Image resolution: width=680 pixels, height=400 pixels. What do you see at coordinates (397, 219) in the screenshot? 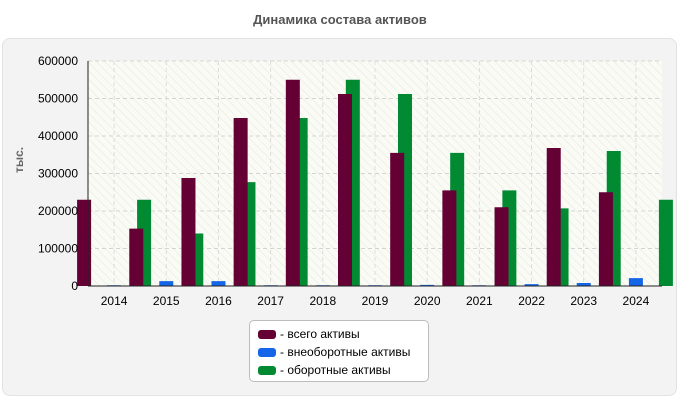
I see `bar-2020-s0` at bounding box center [397, 219].